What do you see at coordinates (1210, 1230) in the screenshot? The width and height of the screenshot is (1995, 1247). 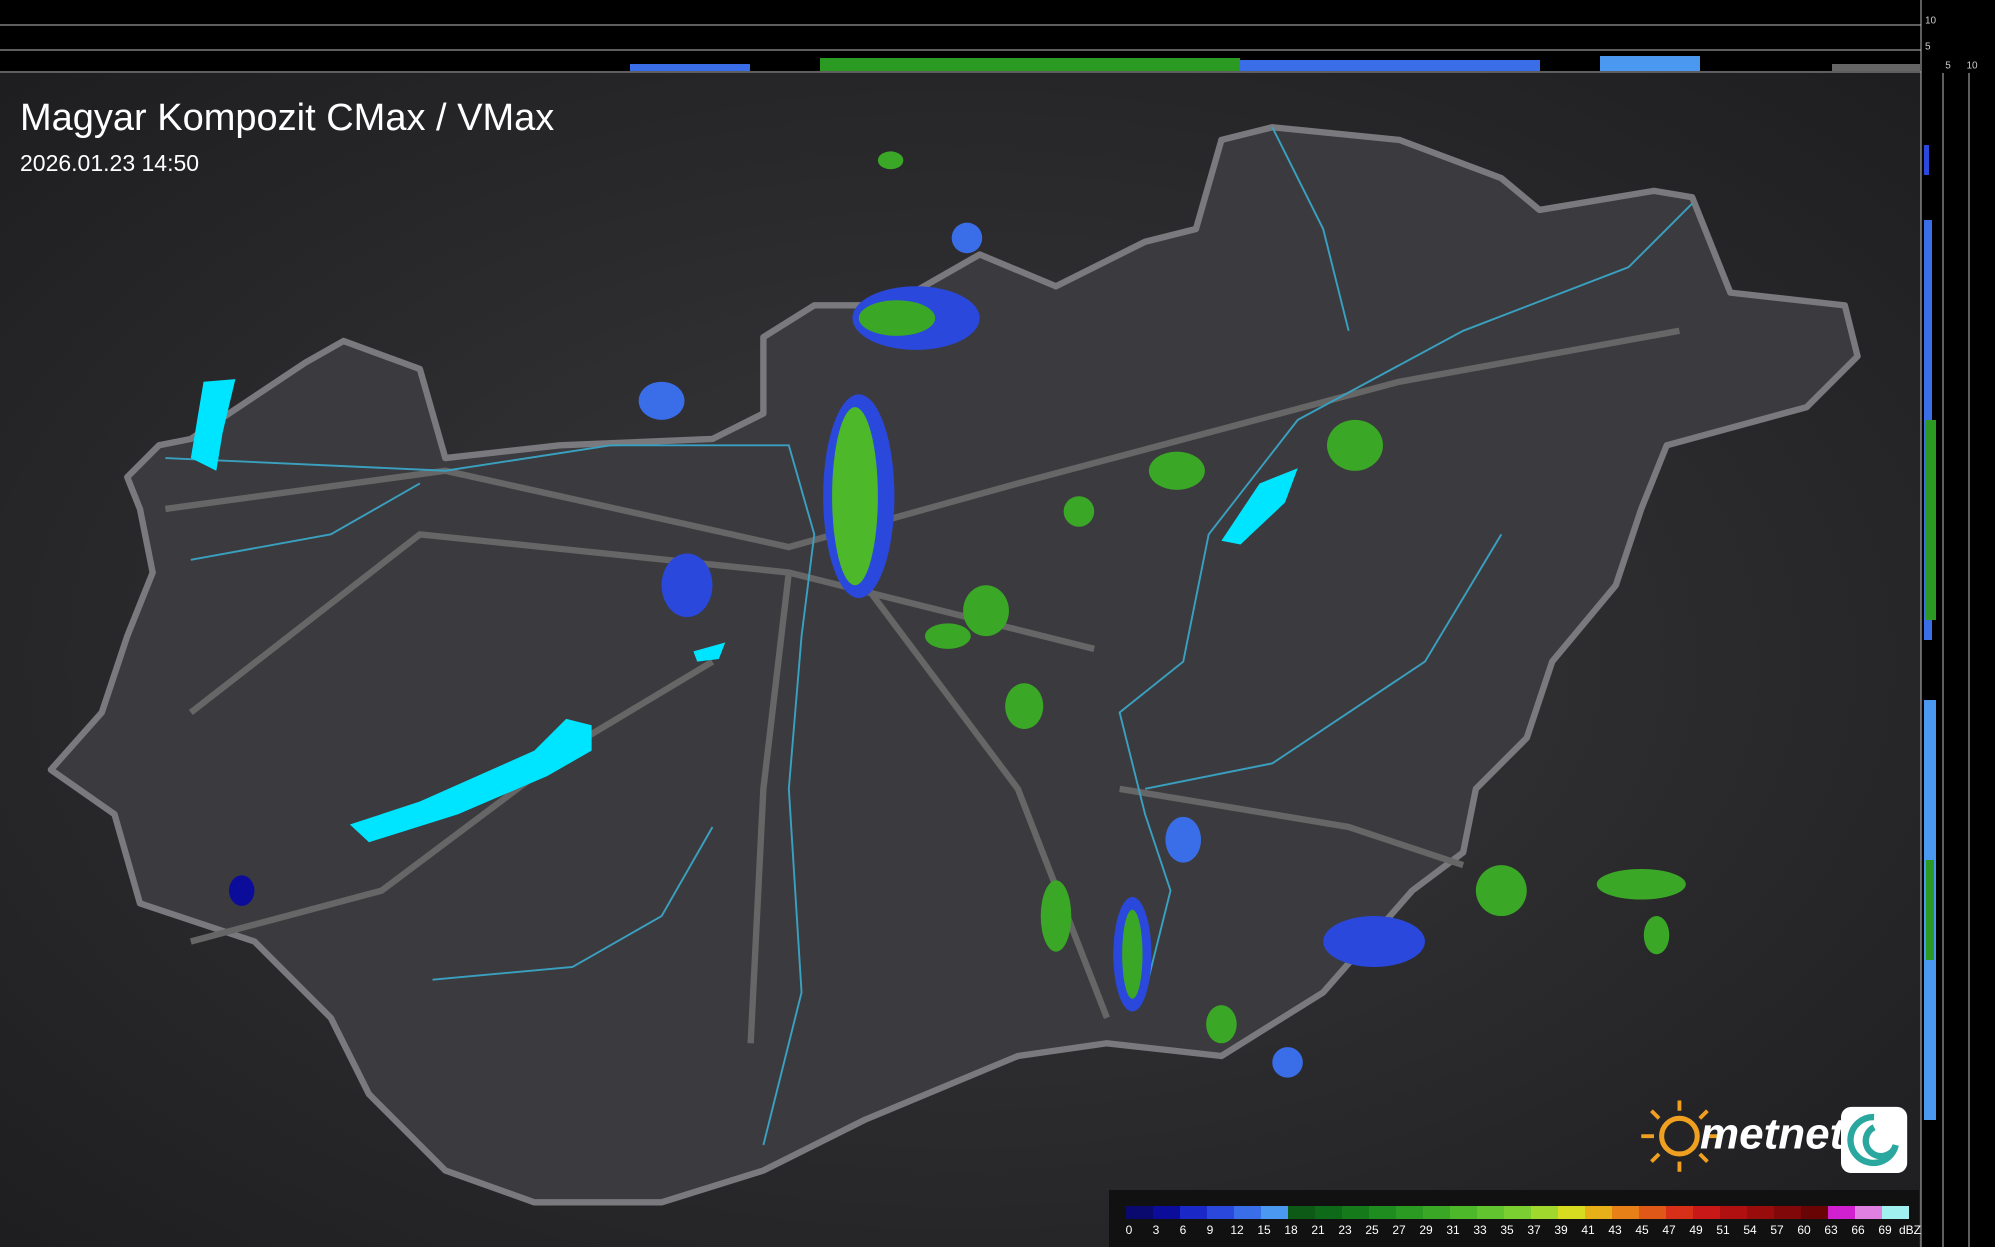 I see `legend-label: 9` at bounding box center [1210, 1230].